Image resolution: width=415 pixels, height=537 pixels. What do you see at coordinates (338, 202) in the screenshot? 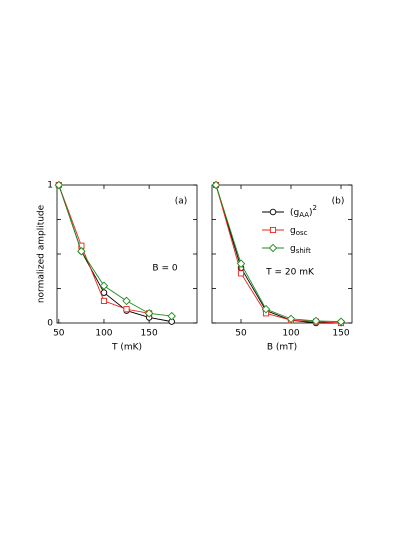
I see `annotation: (b)` at bounding box center [338, 202].